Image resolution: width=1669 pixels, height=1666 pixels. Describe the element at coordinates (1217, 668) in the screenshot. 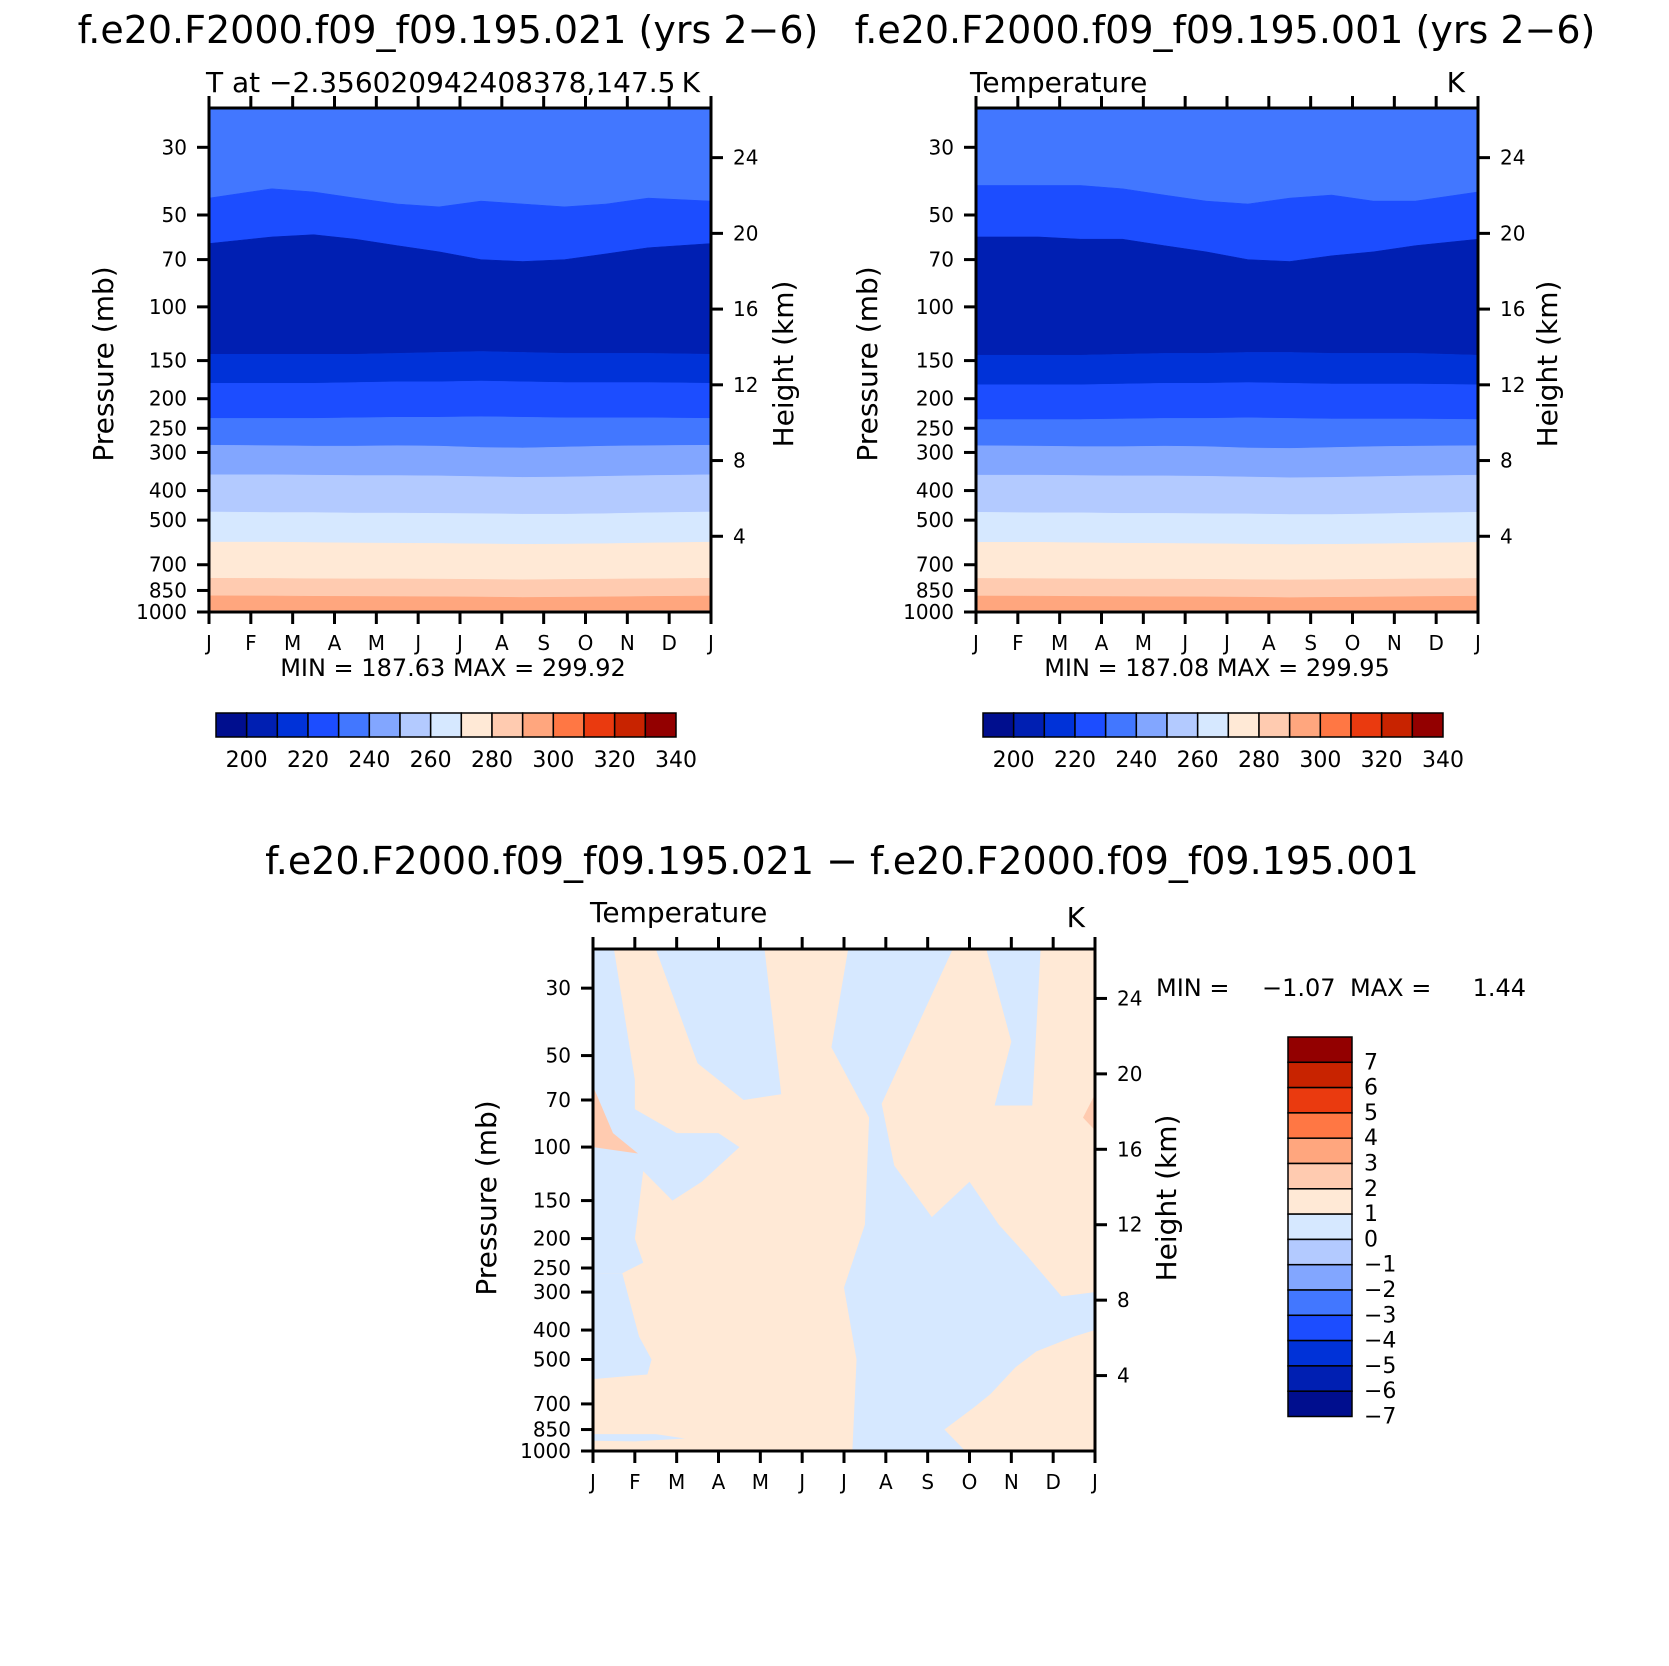

I see `panel-2-min-max: MIN = 187.08 MAX = 299.95` at that location.